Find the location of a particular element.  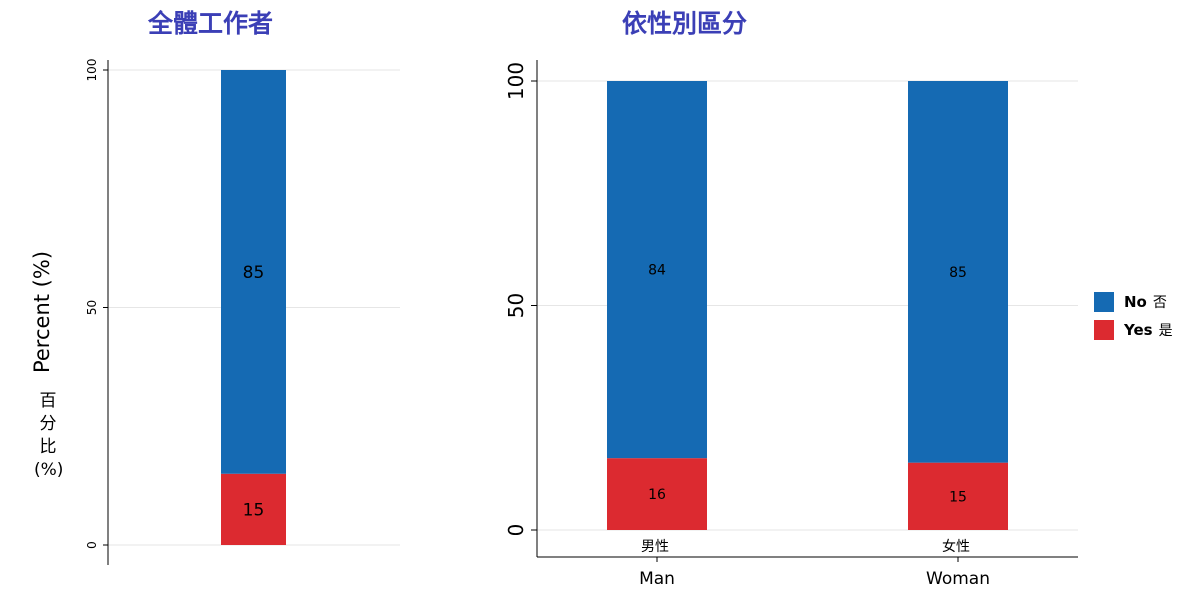

legend: No 否 Yes 是 is located at coordinates (1133, 320).